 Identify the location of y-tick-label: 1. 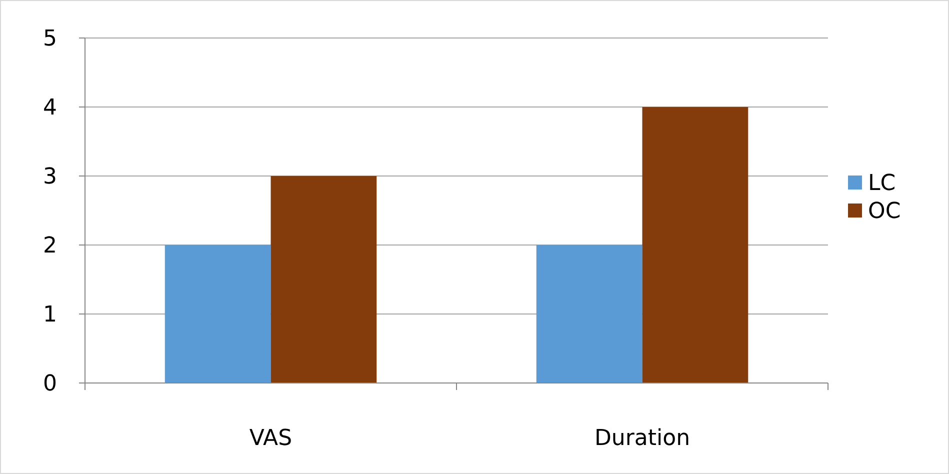
(50, 315).